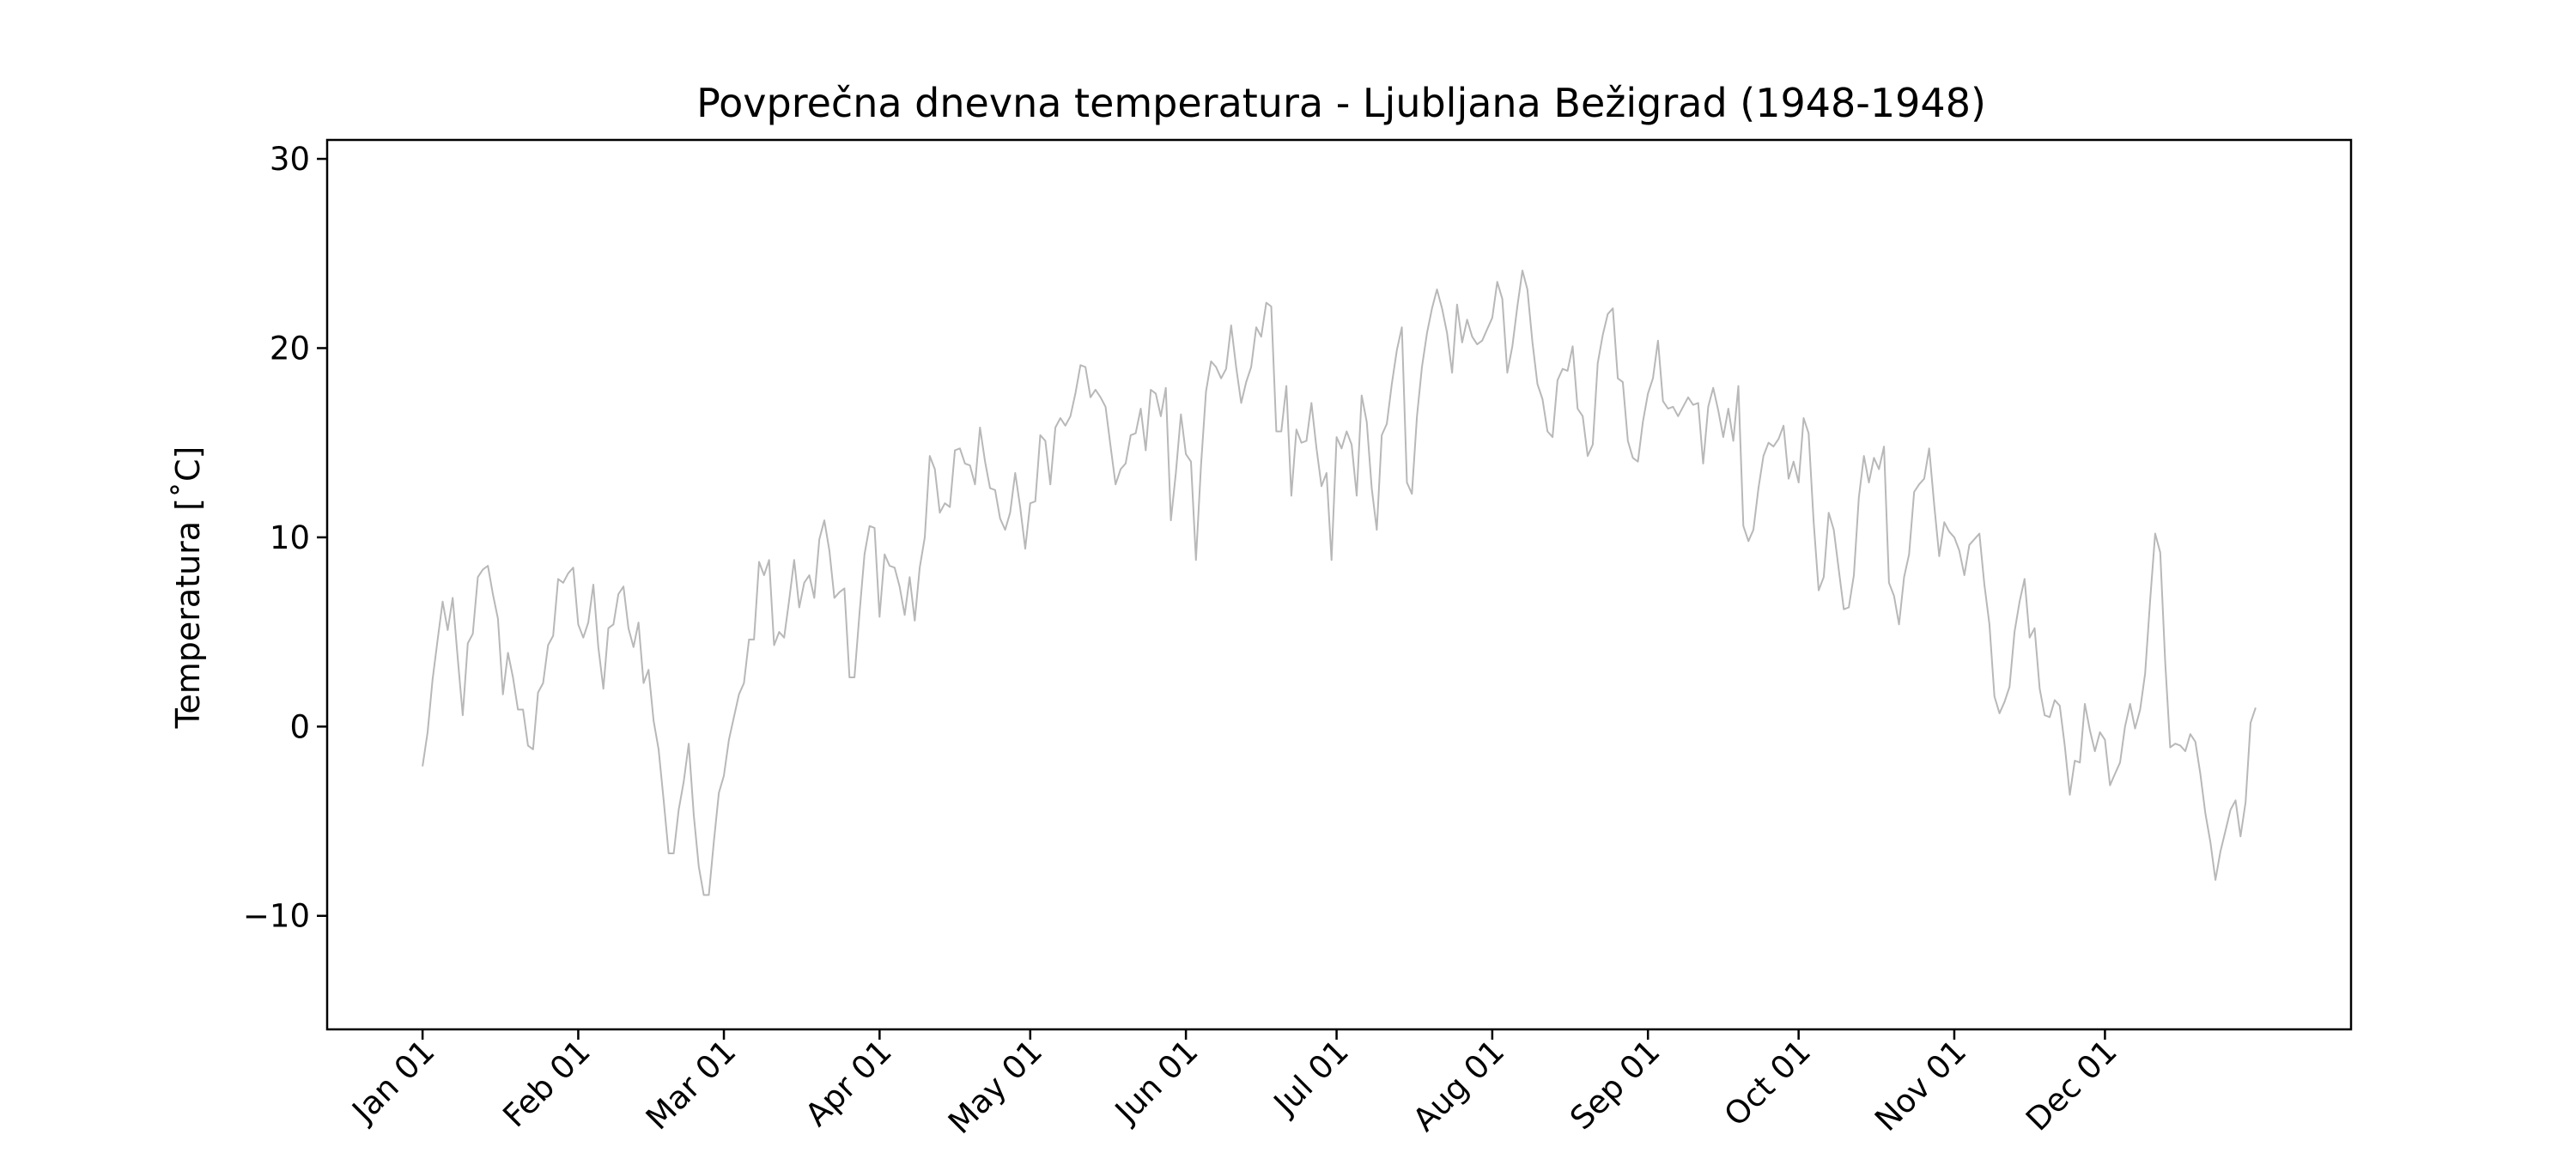 This screenshot has width=2576, height=1159. What do you see at coordinates (1615, 1085) in the screenshot?
I see `x-tick-label: Sep 01` at bounding box center [1615, 1085].